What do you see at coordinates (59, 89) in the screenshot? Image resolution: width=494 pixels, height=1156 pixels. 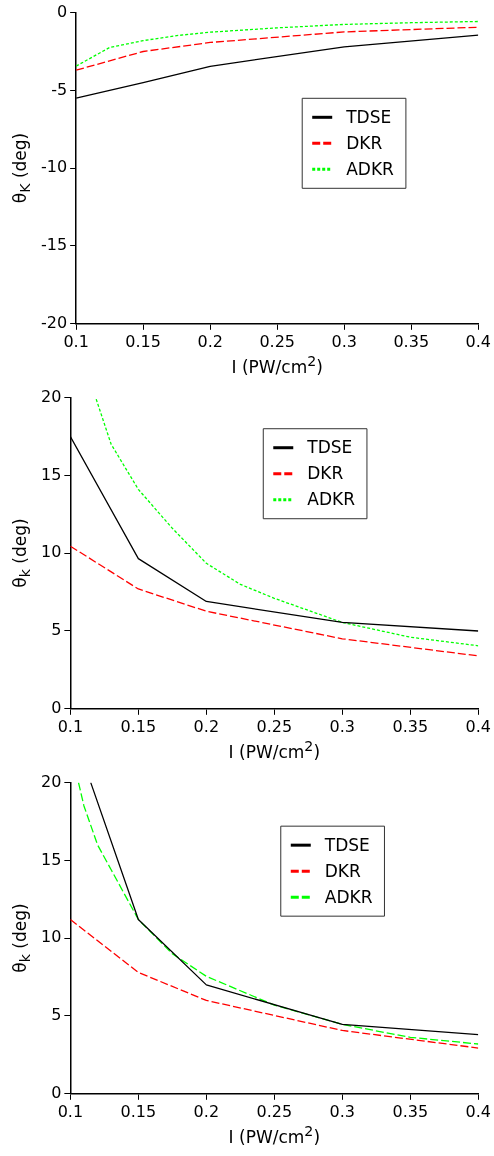 I see `y-tick-label: -5` at bounding box center [59, 89].